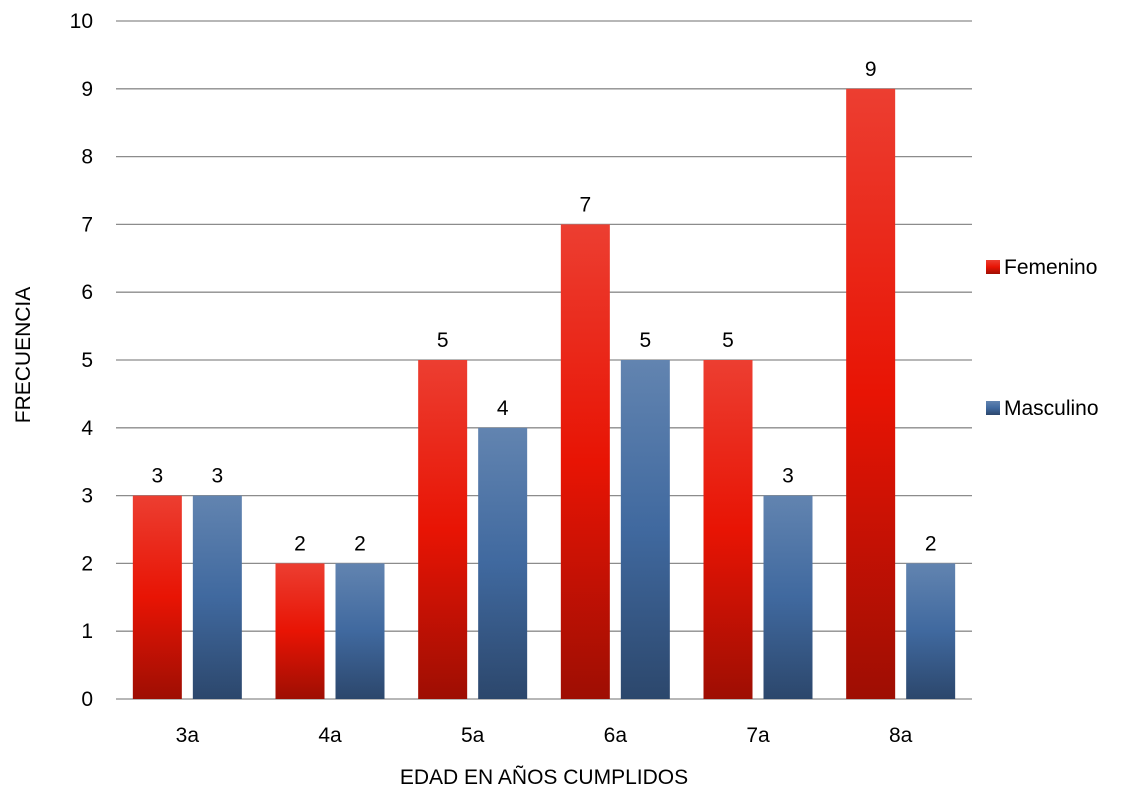 Image resolution: width=1130 pixels, height=796 pixels. Describe the element at coordinates (1051, 408) in the screenshot. I see `legend-label-masculino: Masculino` at that location.